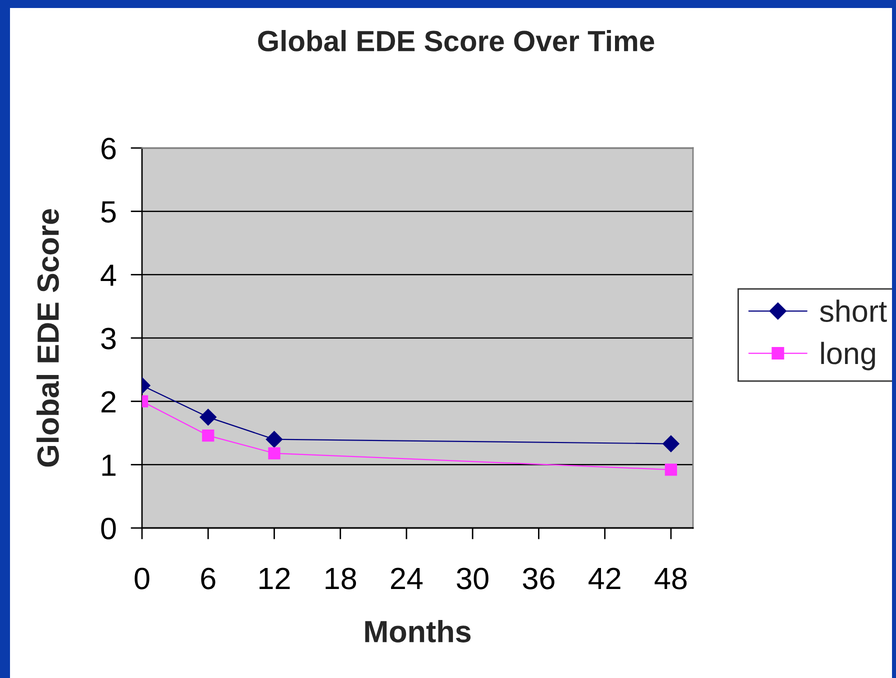 This screenshot has width=896, height=678. Describe the element at coordinates (407, 579) in the screenshot. I see `x-tick-label: 24` at that location.